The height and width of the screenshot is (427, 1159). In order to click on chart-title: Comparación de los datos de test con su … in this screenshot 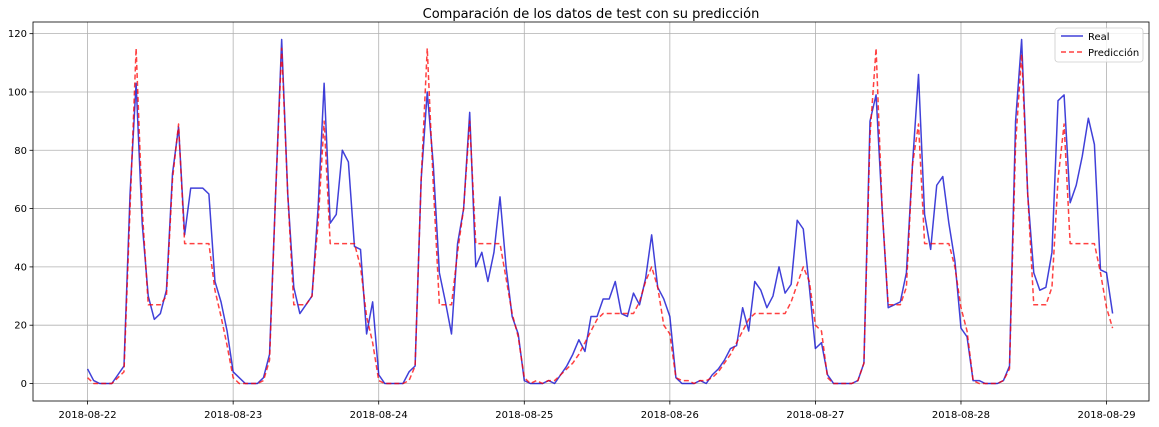, I will do `click(591, 14)`.